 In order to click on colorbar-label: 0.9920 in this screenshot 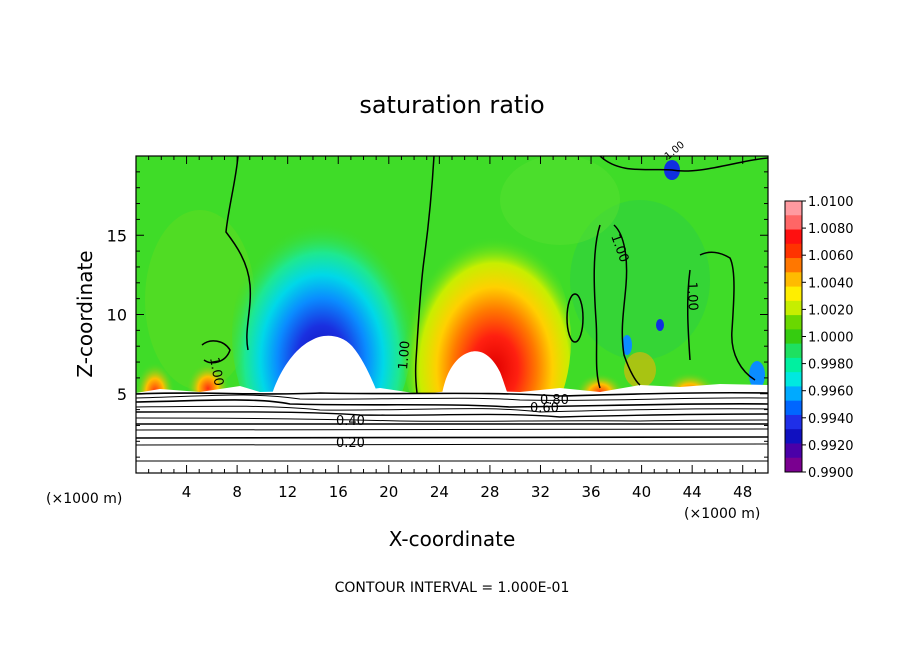, I will do `click(831, 446)`.